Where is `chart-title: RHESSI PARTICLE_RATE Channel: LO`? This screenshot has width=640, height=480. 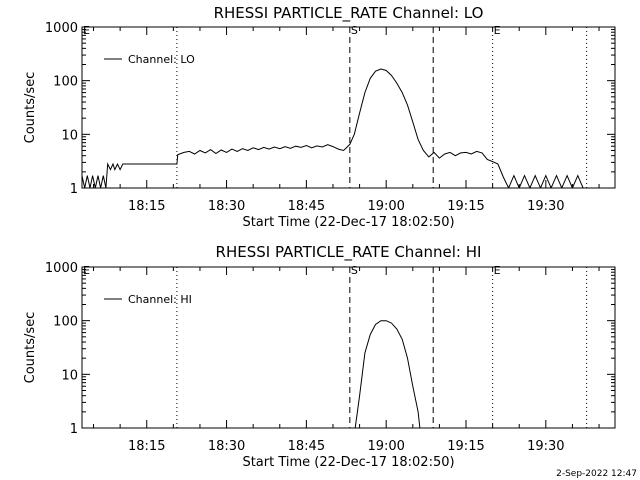 chart-title: RHESSI PARTICLE_RATE Channel: LO is located at coordinates (349, 13).